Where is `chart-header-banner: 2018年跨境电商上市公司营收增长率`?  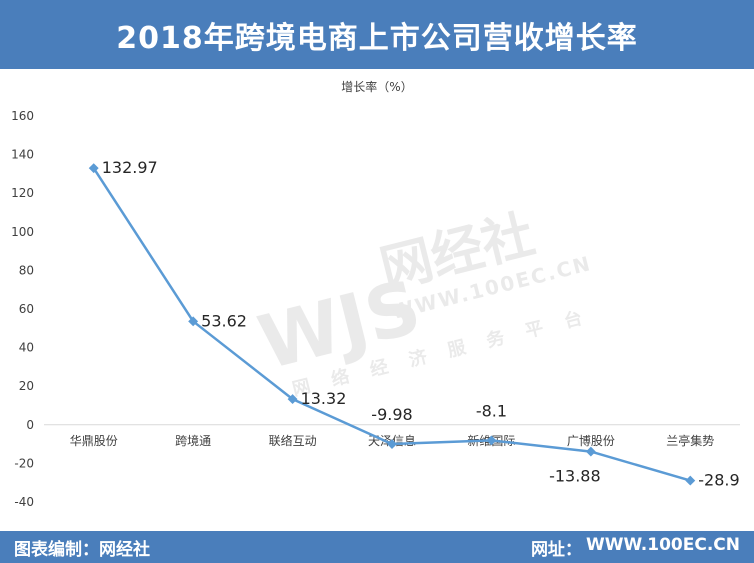
chart-header-banner: 2018年跨境电商上市公司营收增长率 is located at coordinates (377, 34).